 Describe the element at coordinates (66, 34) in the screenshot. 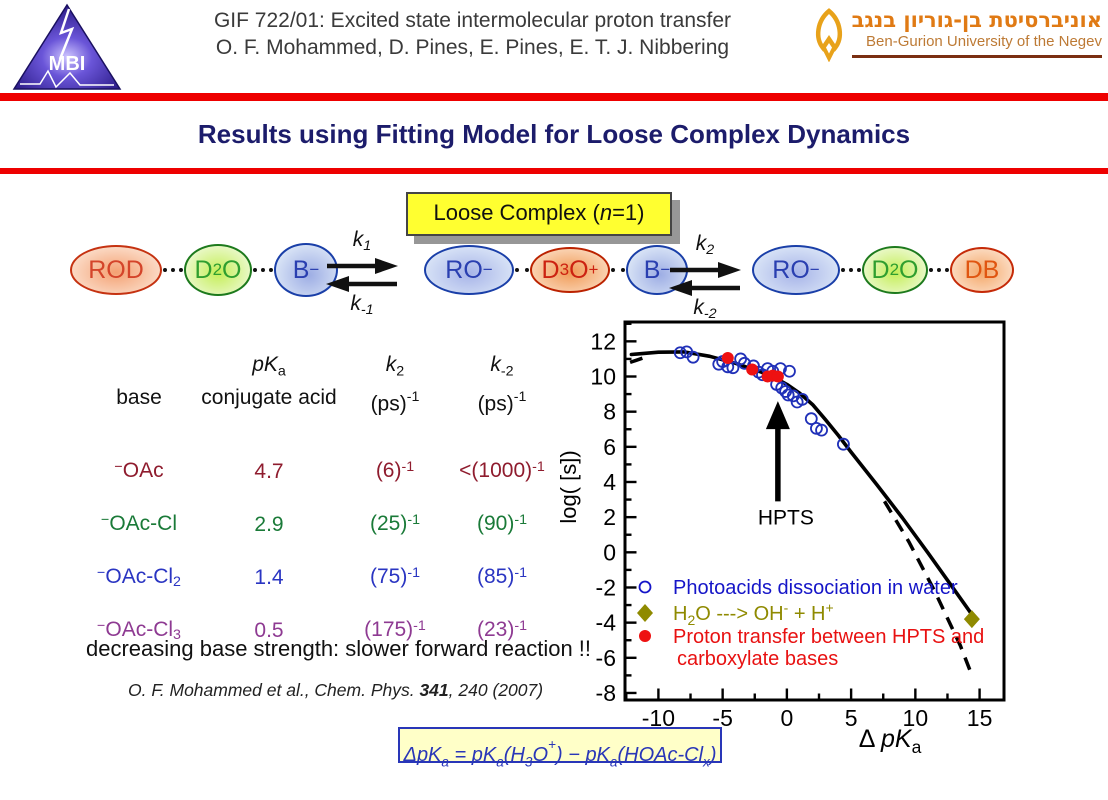

I see `lightning-icon` at that location.